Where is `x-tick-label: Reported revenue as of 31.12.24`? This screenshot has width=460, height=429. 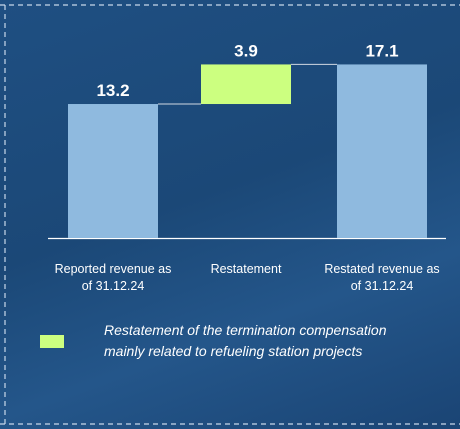 x-tick-label: Reported revenue as of 31.12.24 is located at coordinates (113, 277).